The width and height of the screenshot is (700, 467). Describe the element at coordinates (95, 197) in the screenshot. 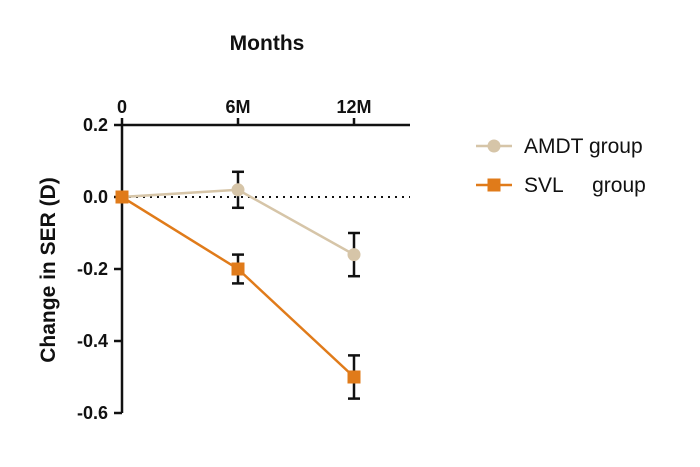

I see `y-tick-label: 0.0` at that location.